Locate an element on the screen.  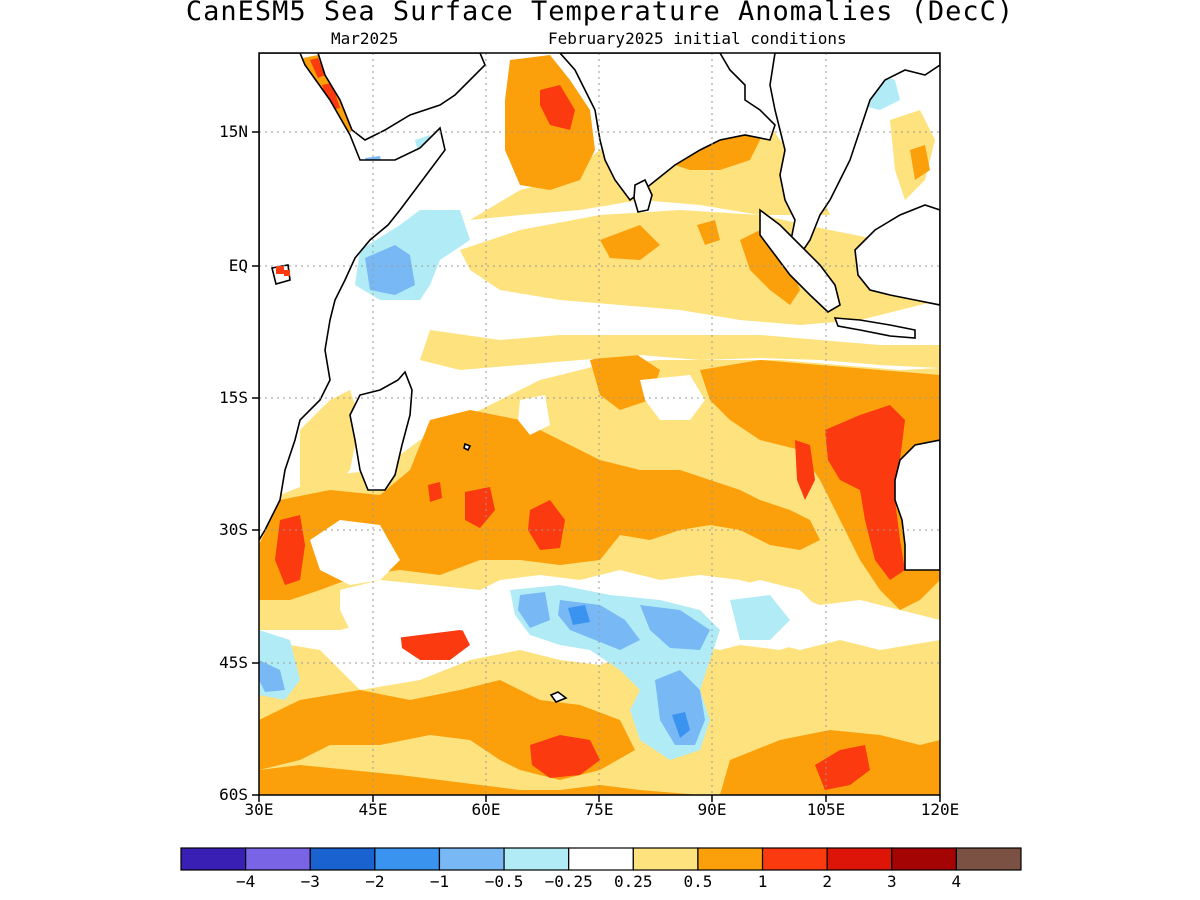
legend-label: 1 is located at coordinates (762, 881).